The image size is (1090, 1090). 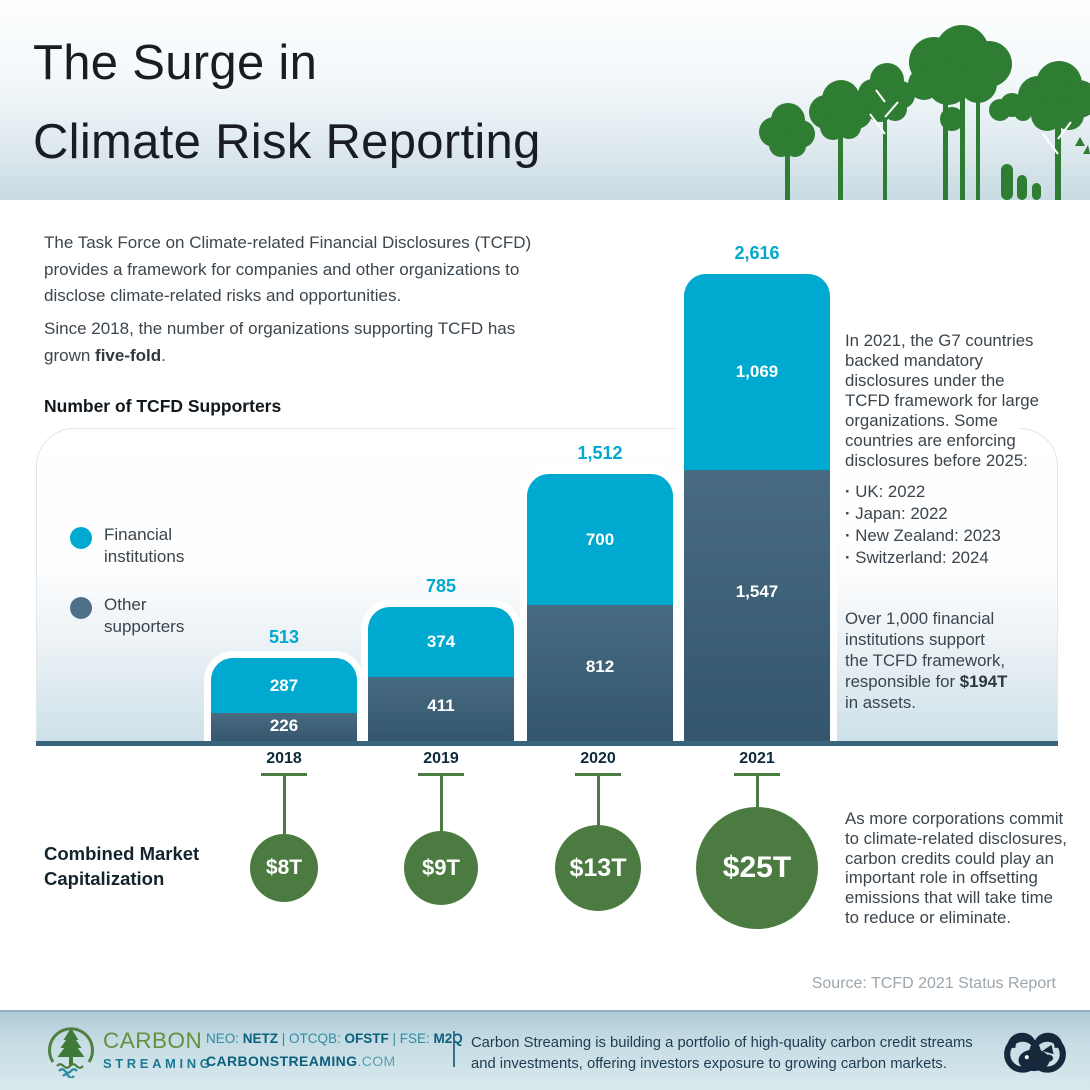 I want to click on segment-financial-2020: 700, so click(x=600, y=539).